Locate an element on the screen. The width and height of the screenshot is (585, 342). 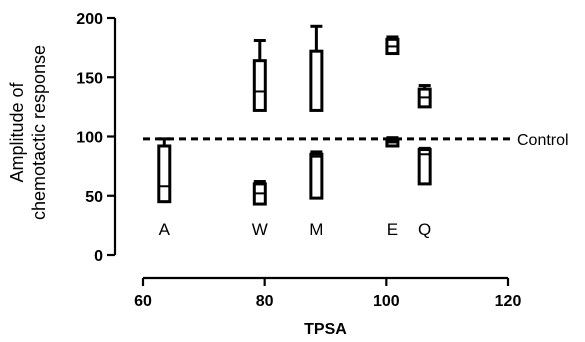
group-label: W is located at coordinates (260, 229).